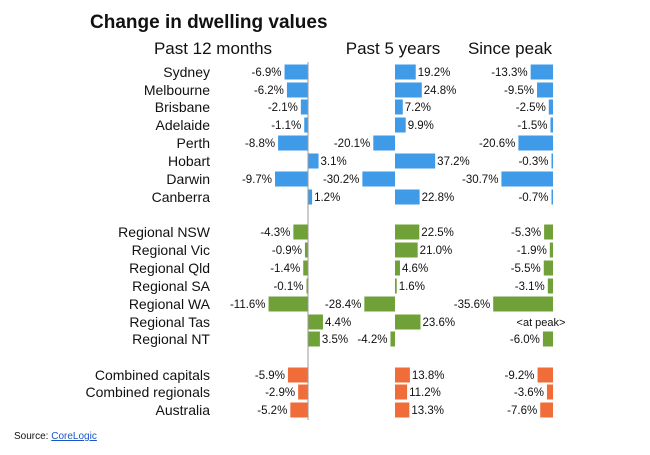 The width and height of the screenshot is (650, 455). I want to click on category-label-regional-vic: Regional Vic, so click(171, 250).